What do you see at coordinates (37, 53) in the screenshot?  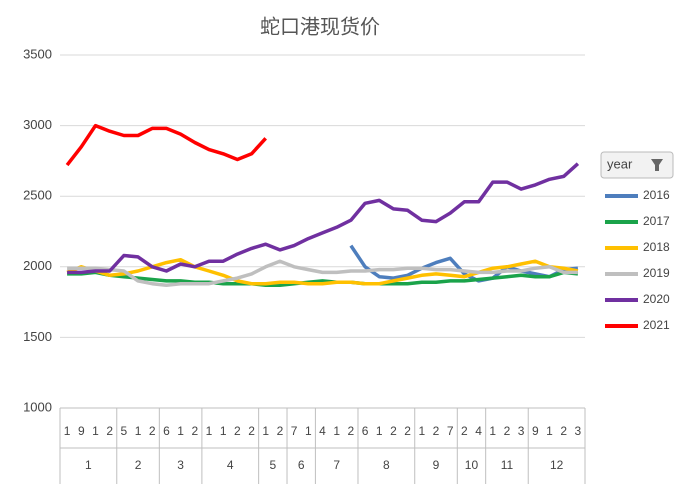 I see `y-tick-label: 3500` at bounding box center [37, 53].